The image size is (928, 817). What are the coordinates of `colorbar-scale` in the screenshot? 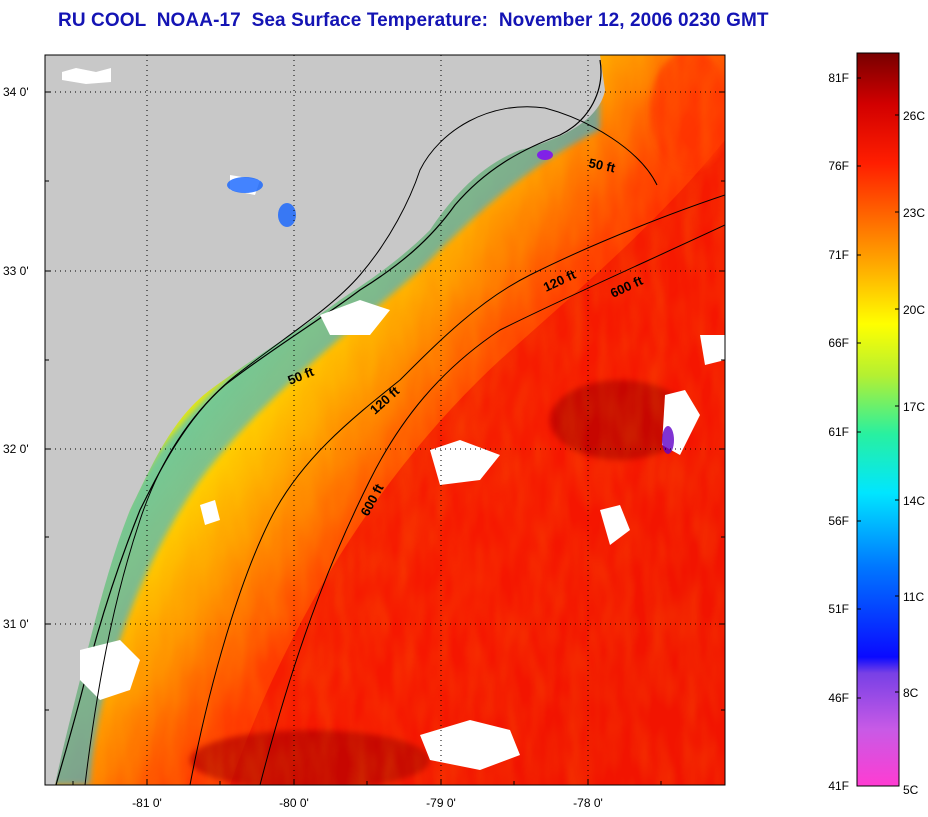 It's located at (878, 419).